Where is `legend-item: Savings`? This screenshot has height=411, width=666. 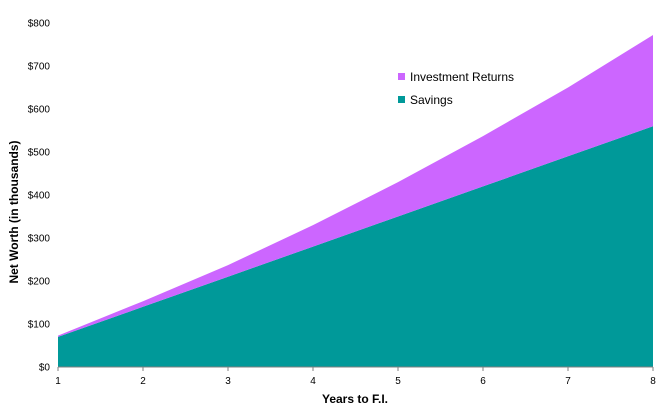
legend-item: Savings is located at coordinates (425, 100).